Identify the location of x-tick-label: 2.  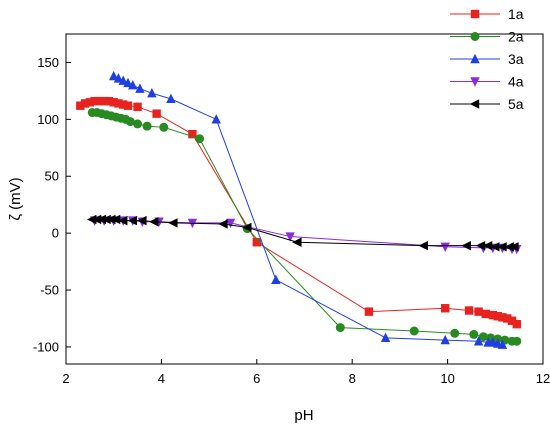
(65, 378).